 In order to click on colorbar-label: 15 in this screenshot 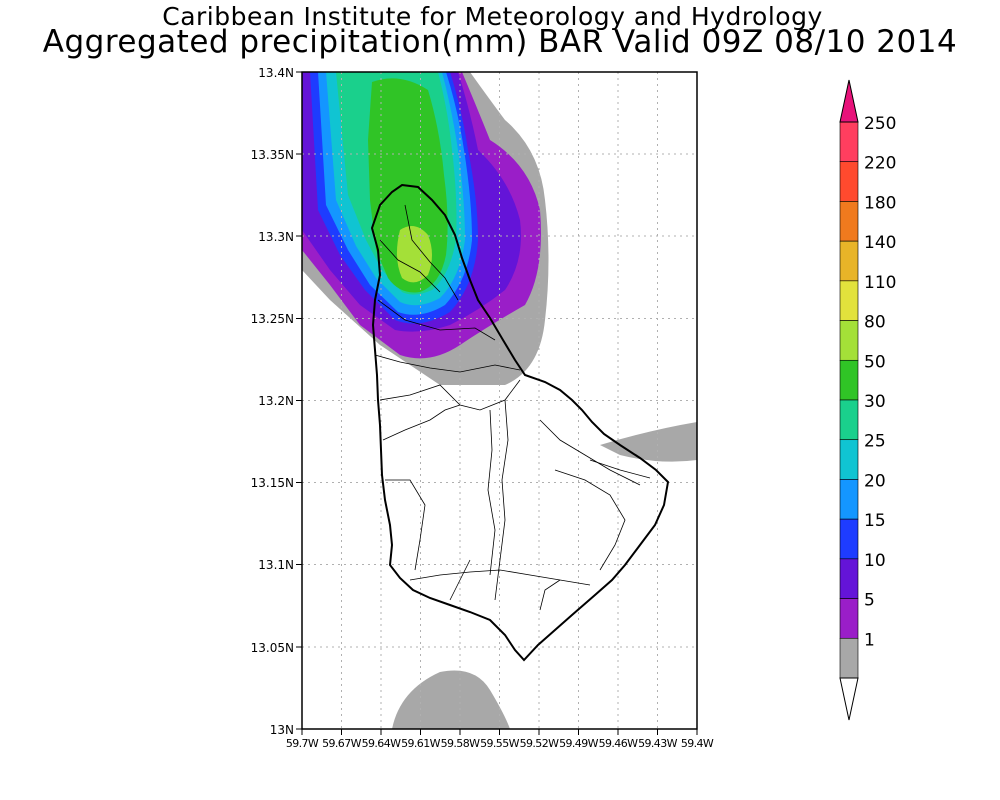, I will do `click(875, 521)`.